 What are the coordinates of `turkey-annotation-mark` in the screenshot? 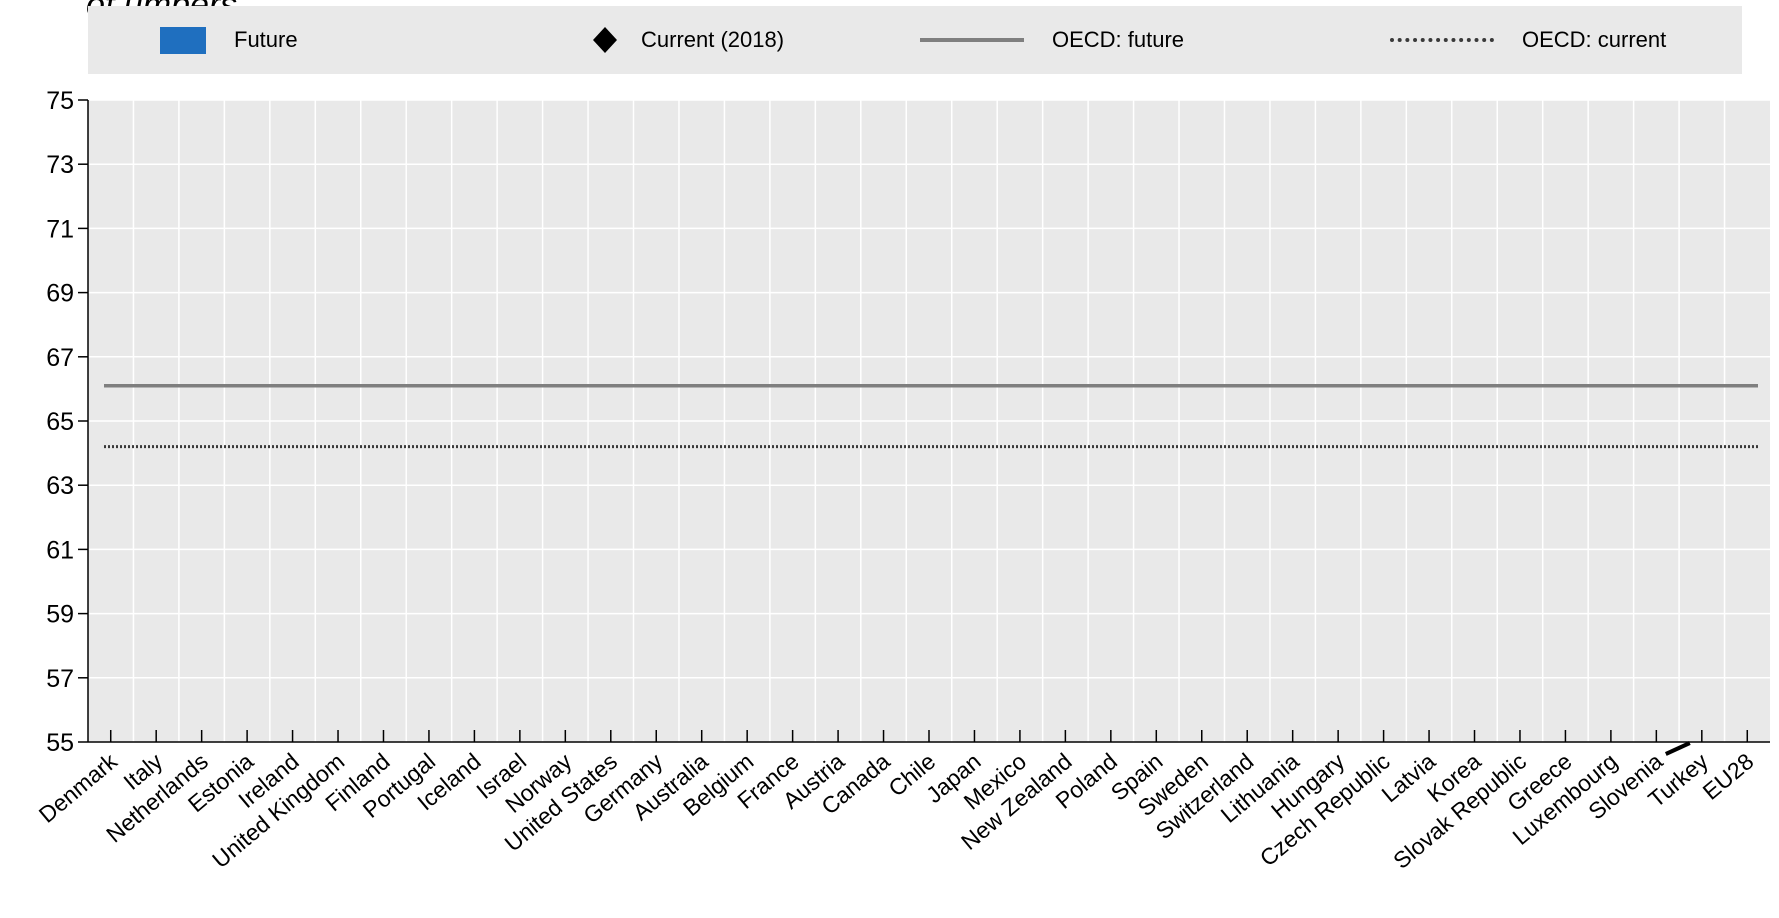 It's located at (1677, 748).